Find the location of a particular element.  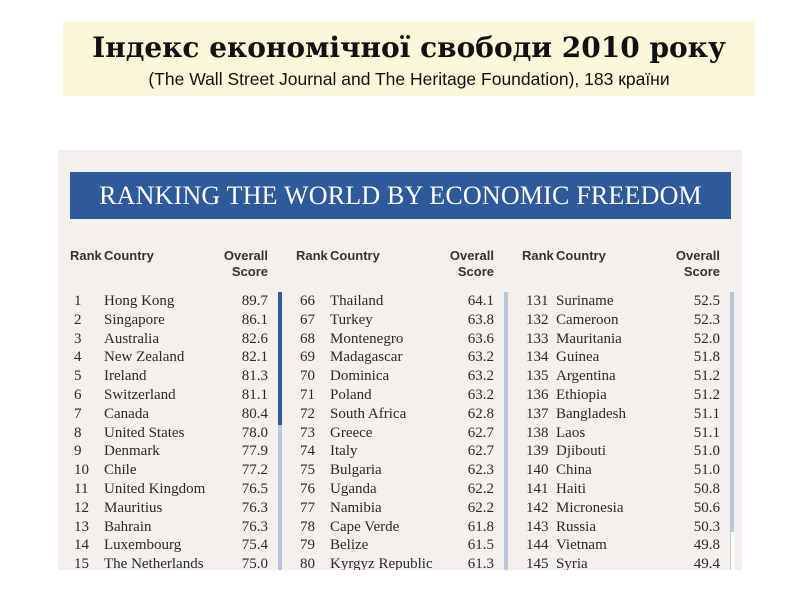

table-row: 70 Dominica 63.2 is located at coordinates (401, 376).